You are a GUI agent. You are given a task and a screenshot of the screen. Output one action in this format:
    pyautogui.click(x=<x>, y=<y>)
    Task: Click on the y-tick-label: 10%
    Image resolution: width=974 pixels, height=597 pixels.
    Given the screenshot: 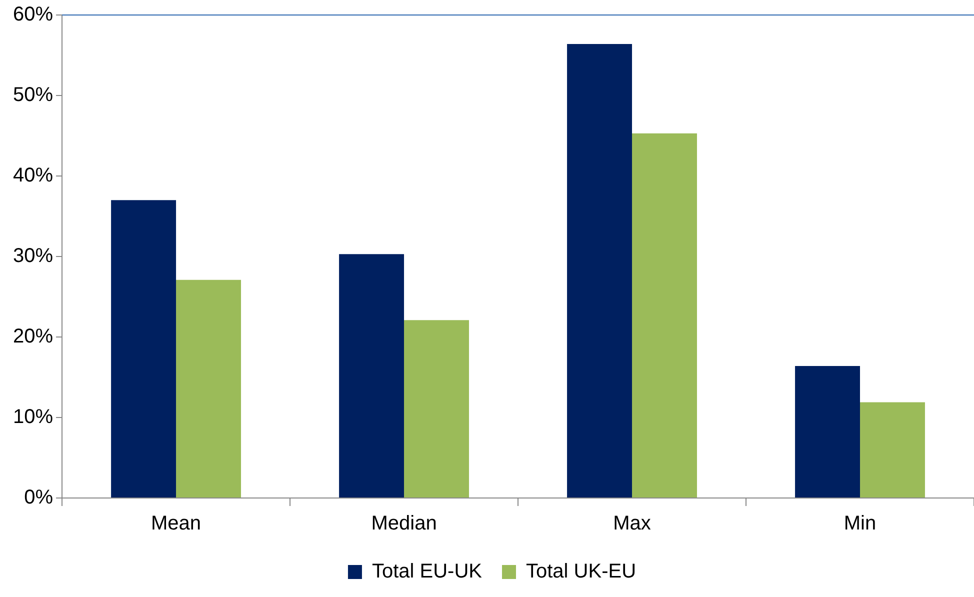 What is the action you would take?
    pyautogui.click(x=33, y=417)
    